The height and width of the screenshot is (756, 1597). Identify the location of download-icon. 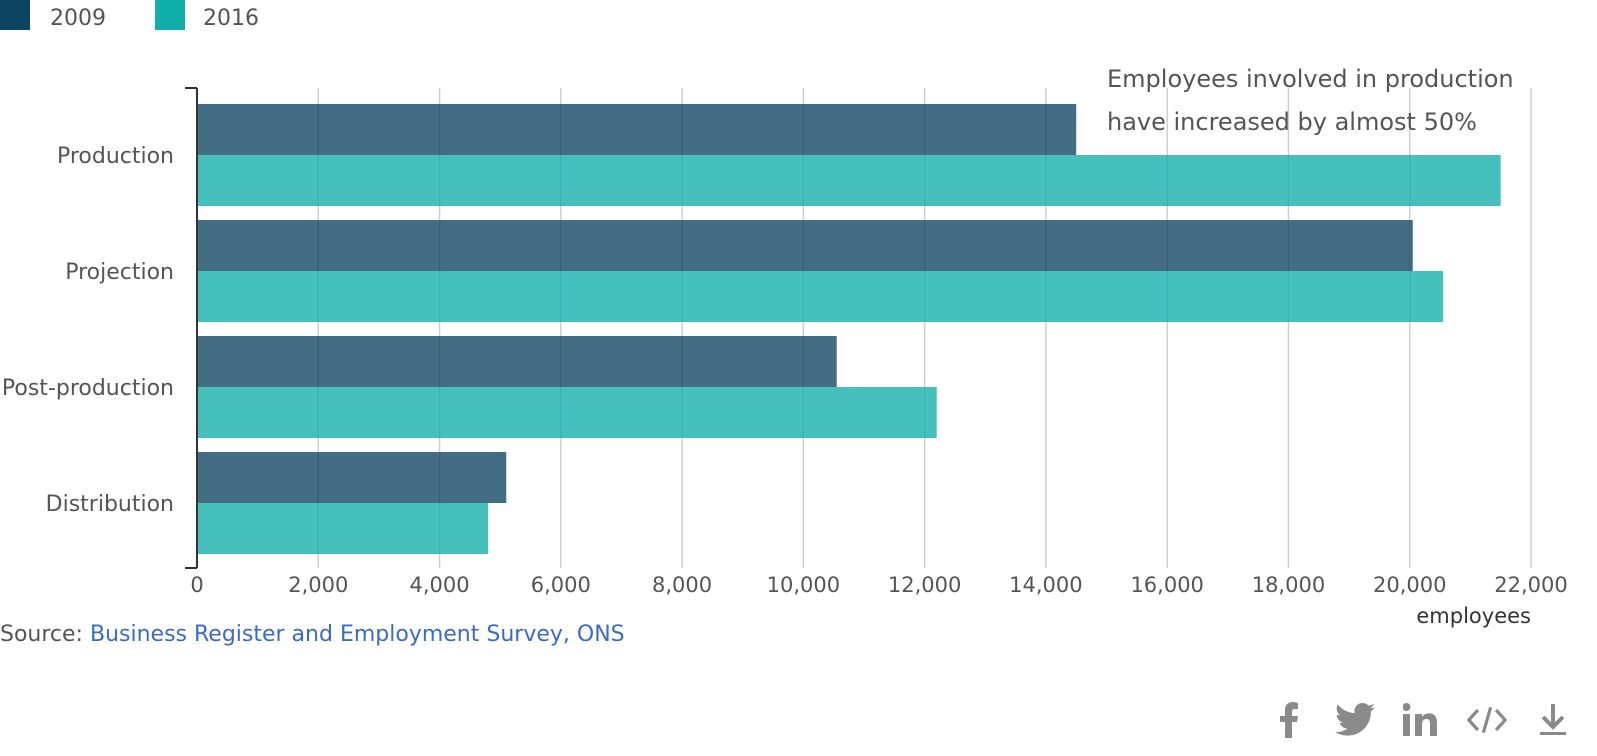
(1553, 720).